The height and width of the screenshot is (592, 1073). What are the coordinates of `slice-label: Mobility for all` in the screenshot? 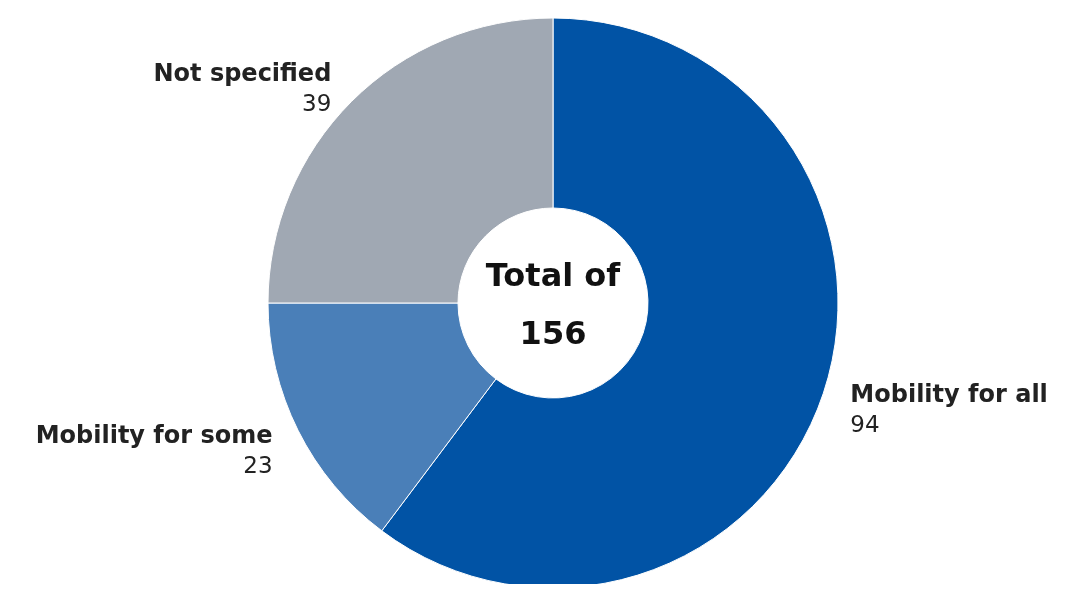 It's located at (949, 394).